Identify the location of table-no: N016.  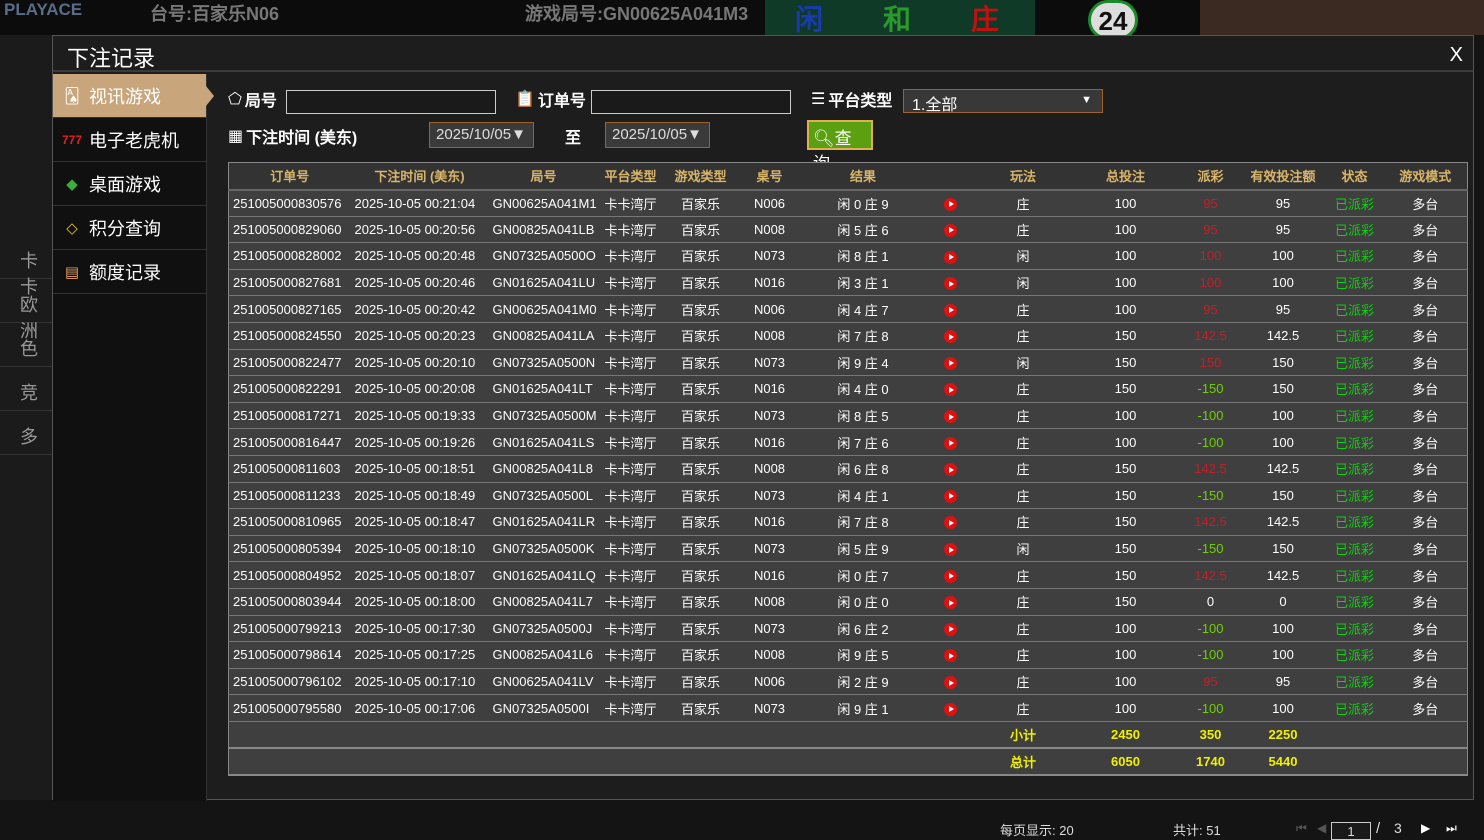
(769, 575).